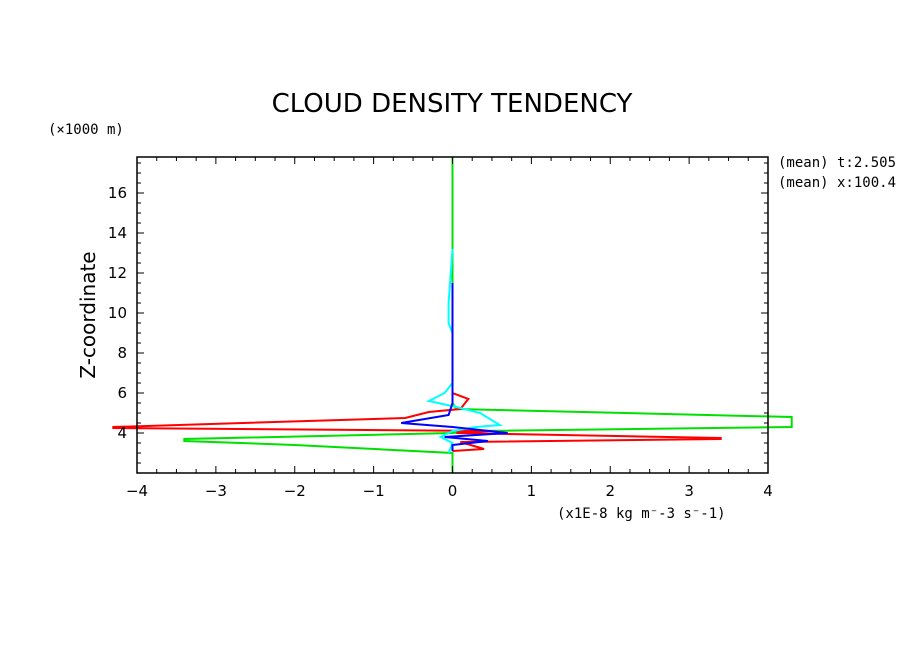  Describe the element at coordinates (610, 491) in the screenshot. I see `x-tick-label: 2` at that location.